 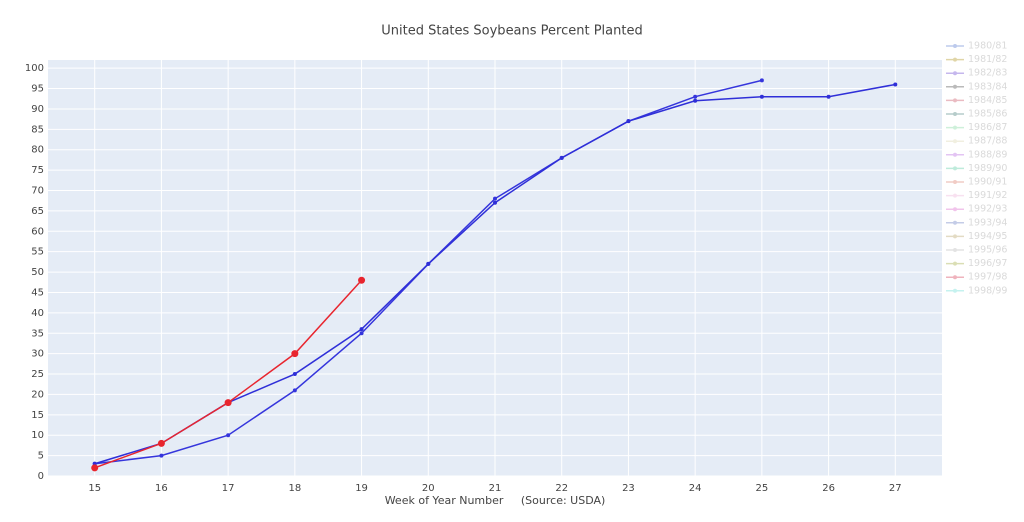 I want to click on x-tick-label: 22, so click(x=561, y=488).